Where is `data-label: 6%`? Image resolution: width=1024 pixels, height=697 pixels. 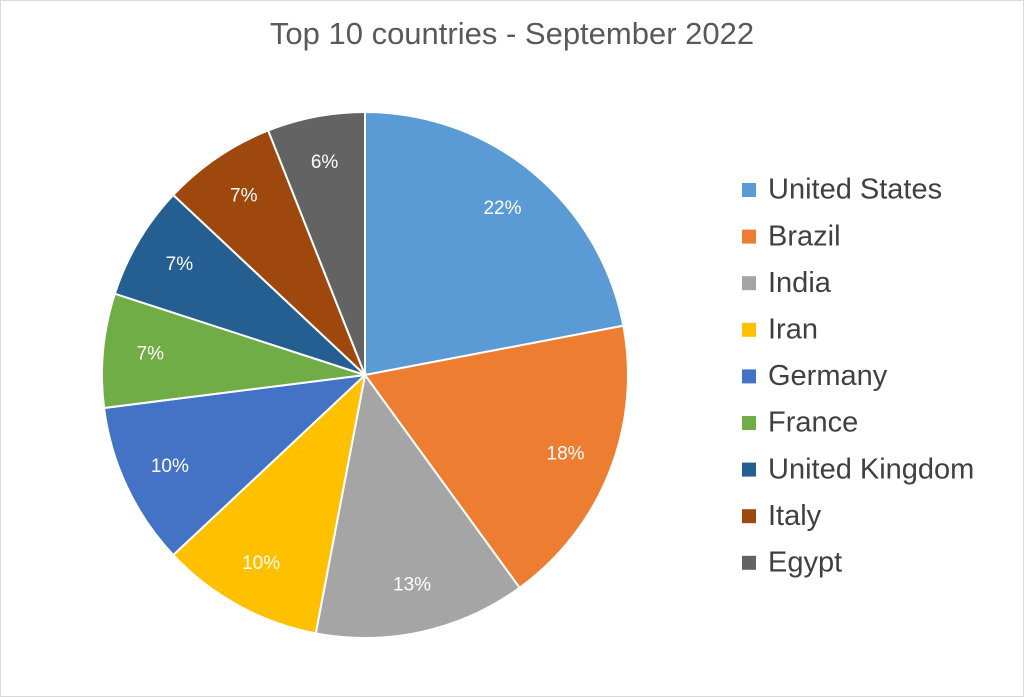 data-label: 6% is located at coordinates (325, 162).